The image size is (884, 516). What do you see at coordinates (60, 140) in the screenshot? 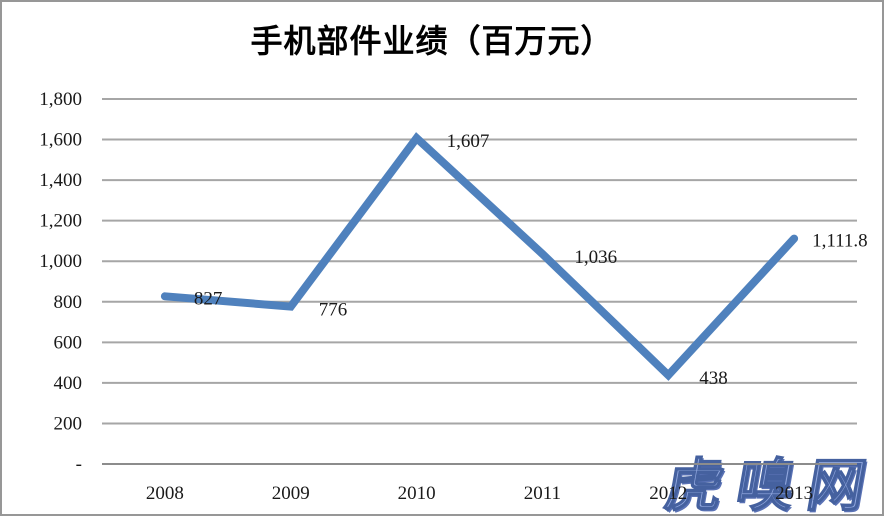
I see `y-tick-label: 1,600` at bounding box center [60, 140].